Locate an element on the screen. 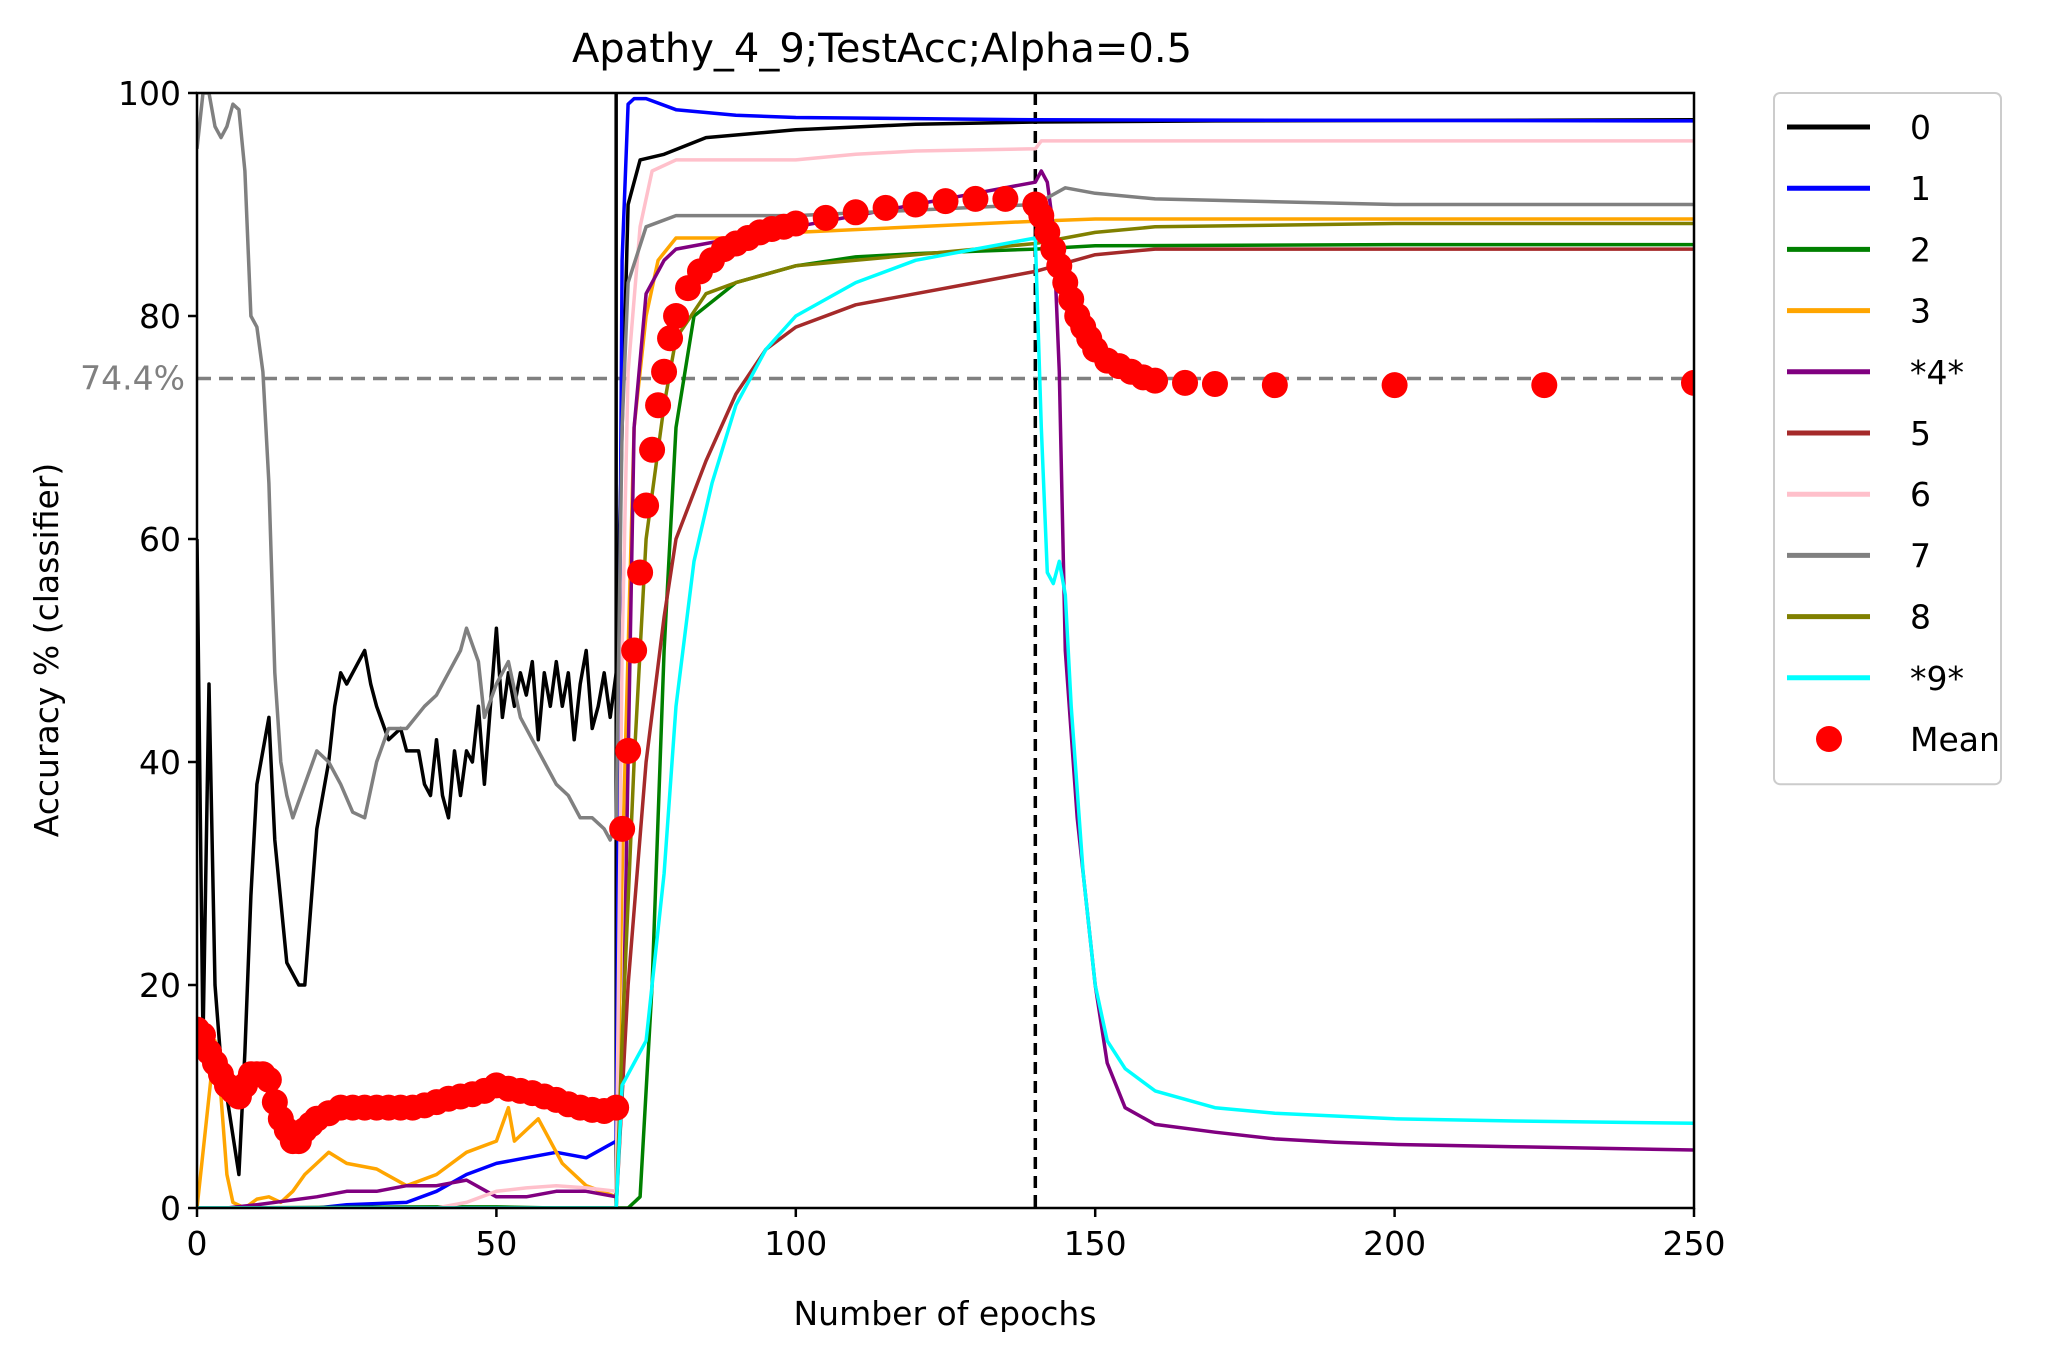 The height and width of the screenshot is (1362, 2051). legend-label: *4* is located at coordinates (1937, 372).